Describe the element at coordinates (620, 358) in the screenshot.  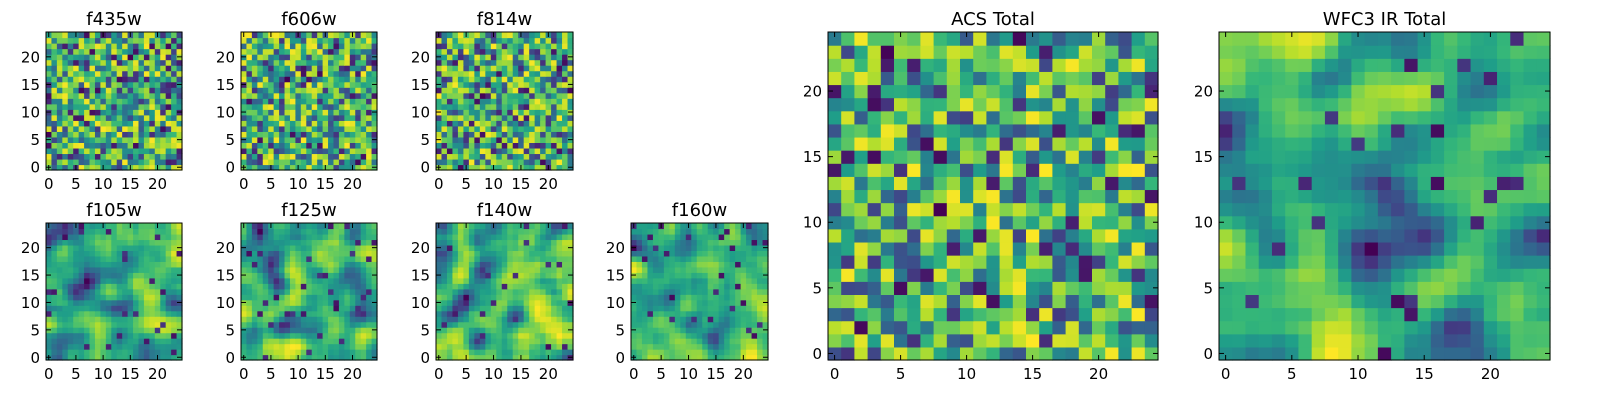
I see `y-tick-label: 0` at that location.